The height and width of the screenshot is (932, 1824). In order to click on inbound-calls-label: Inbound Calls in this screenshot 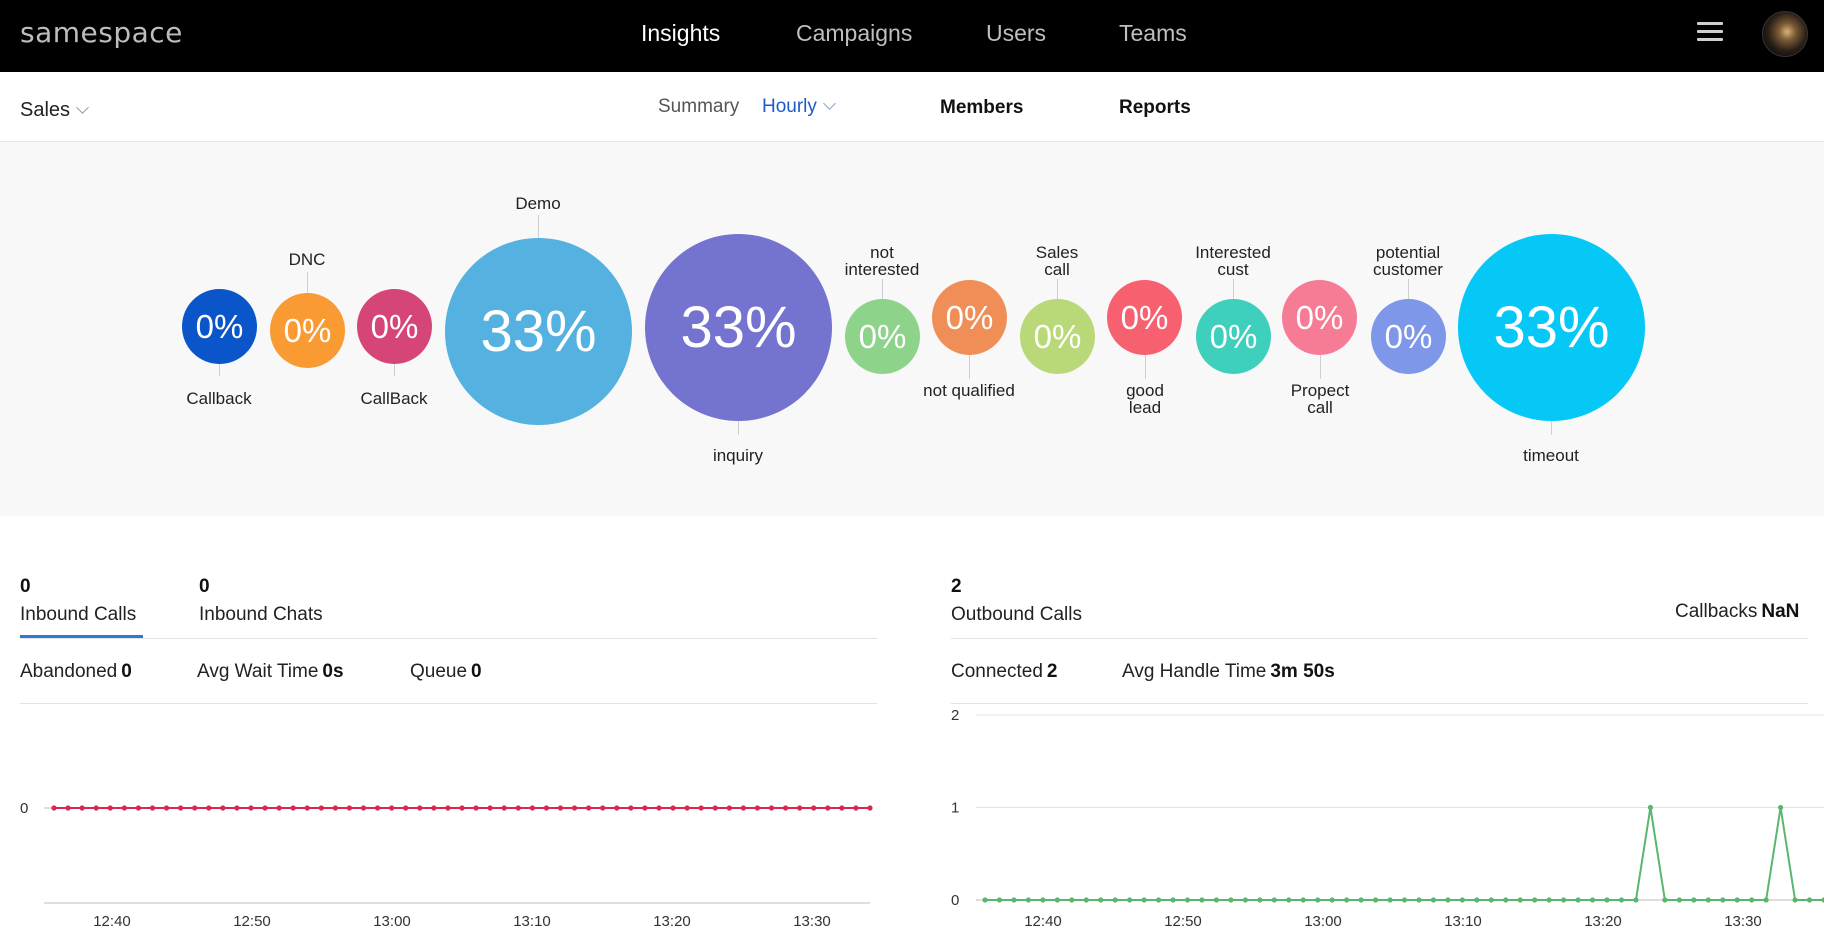, I will do `click(78, 614)`.